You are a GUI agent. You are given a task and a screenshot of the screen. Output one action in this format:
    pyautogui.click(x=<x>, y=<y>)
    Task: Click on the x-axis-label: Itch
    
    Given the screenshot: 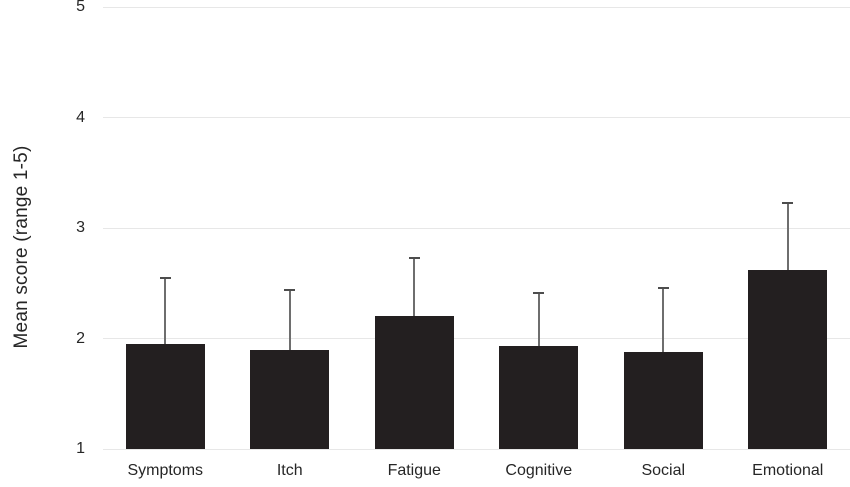 What is the action you would take?
    pyautogui.click(x=289, y=470)
    